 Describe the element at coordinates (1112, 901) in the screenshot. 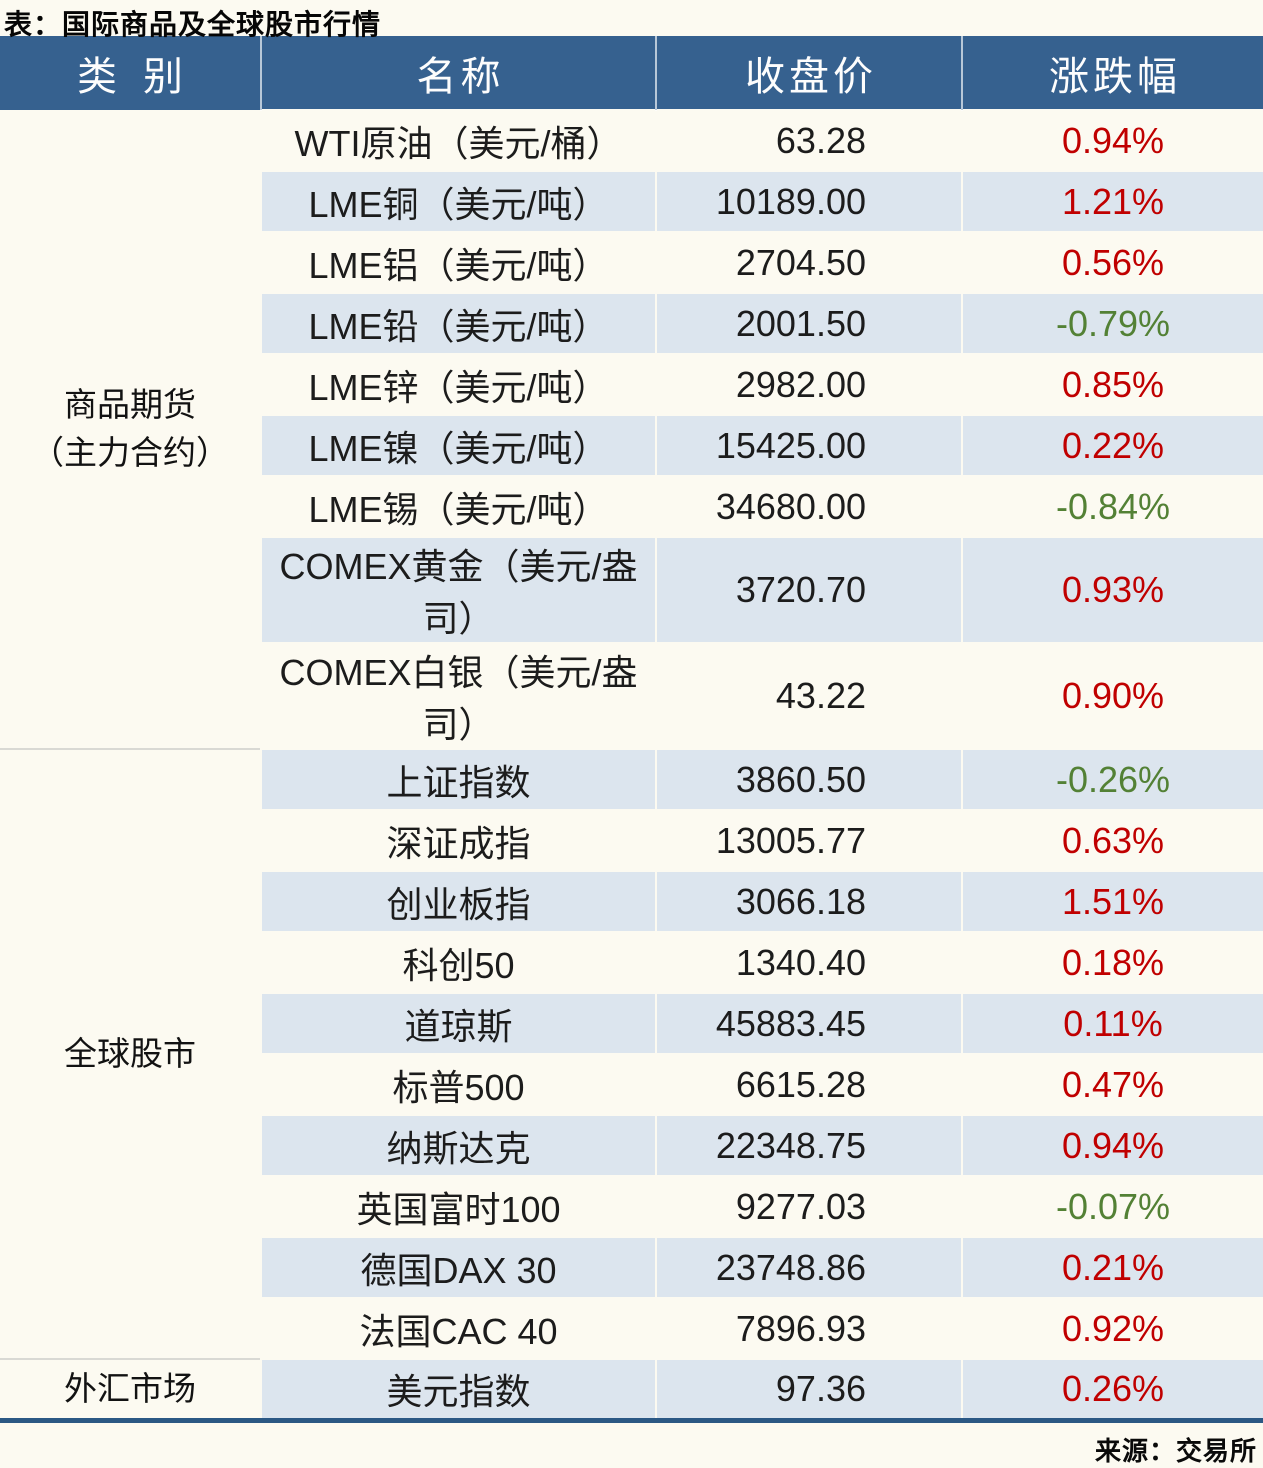

I see `change-percent: 1.51%` at that location.